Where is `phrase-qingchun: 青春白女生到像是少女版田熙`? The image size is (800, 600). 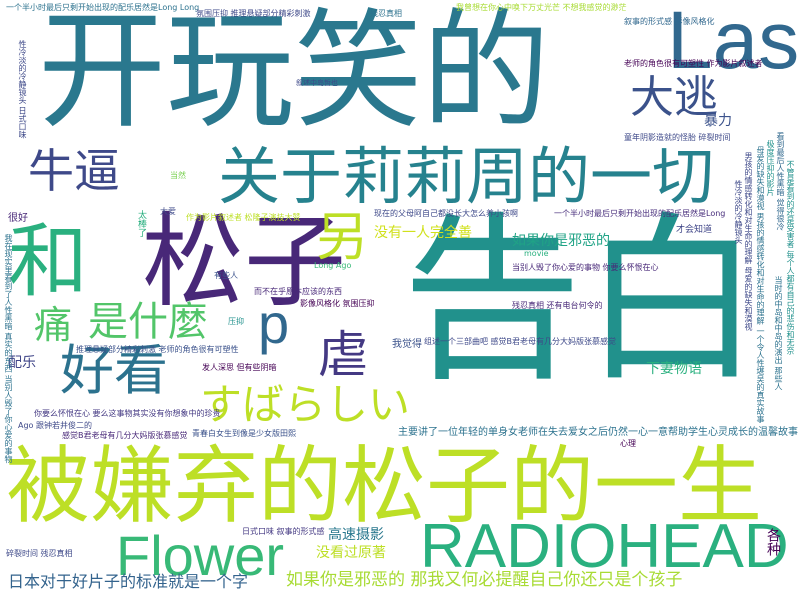 phrase-qingchun: 青春白女生到像是少女版田熙 is located at coordinates (244, 433).